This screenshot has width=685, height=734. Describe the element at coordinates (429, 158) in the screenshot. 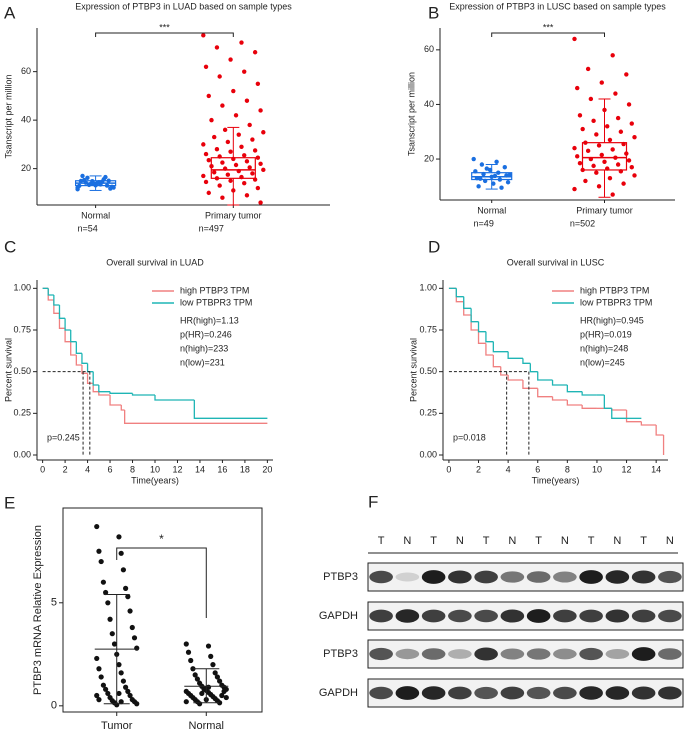

I see `y-tick-label: 20` at that location.